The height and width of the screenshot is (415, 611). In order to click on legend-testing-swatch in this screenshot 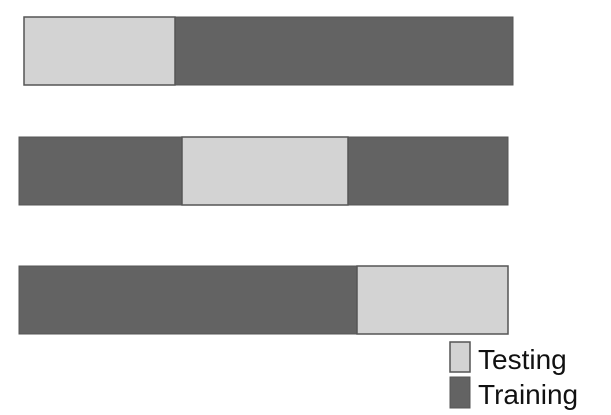, I will do `click(460, 357)`.